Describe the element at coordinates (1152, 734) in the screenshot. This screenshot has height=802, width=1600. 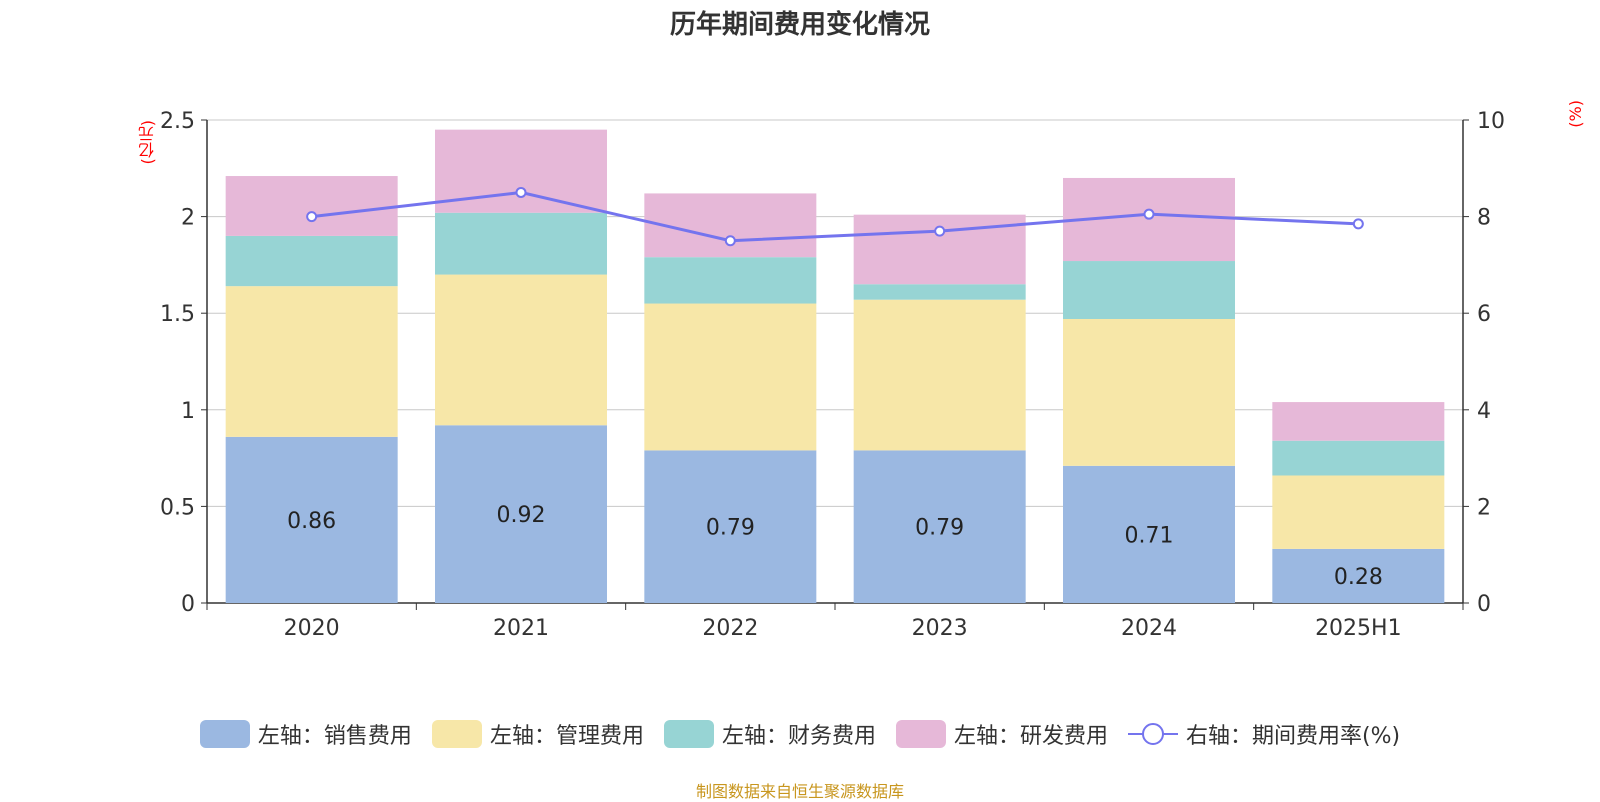
I see `legend-swatch-rate` at that location.